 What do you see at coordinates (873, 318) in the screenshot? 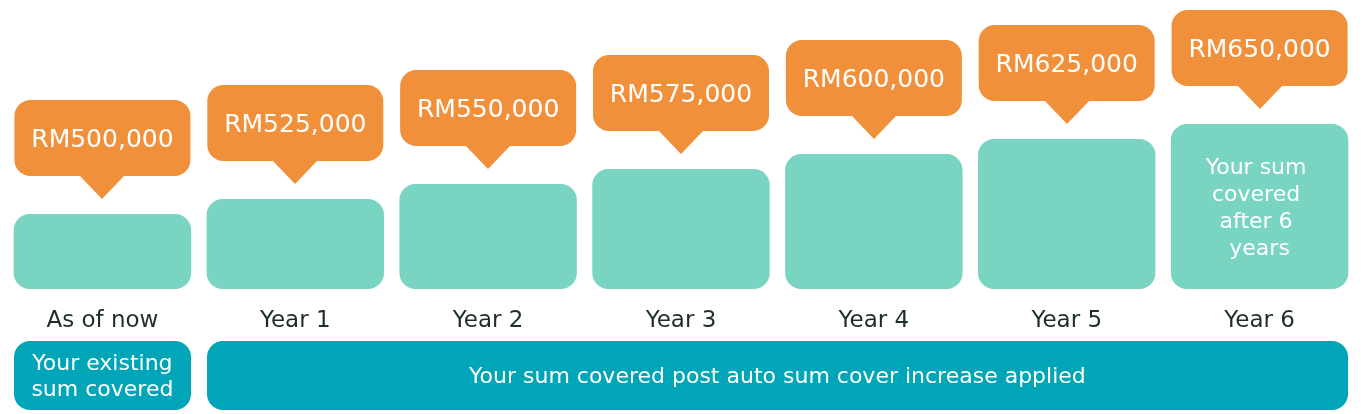
I see `x-tick-label: Year 4` at bounding box center [873, 318].